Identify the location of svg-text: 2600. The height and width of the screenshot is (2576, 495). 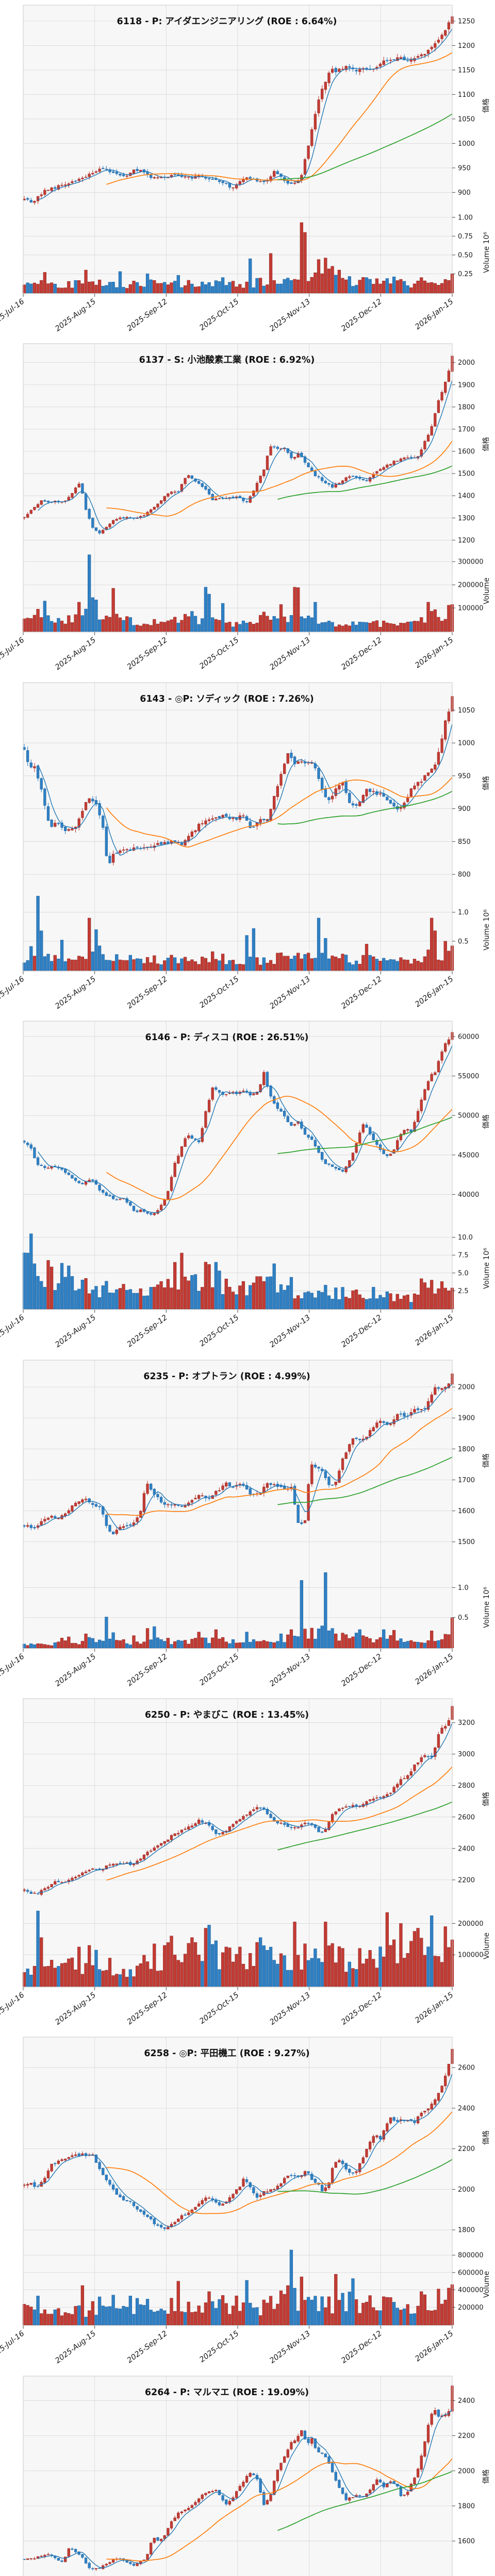
(466, 1817).